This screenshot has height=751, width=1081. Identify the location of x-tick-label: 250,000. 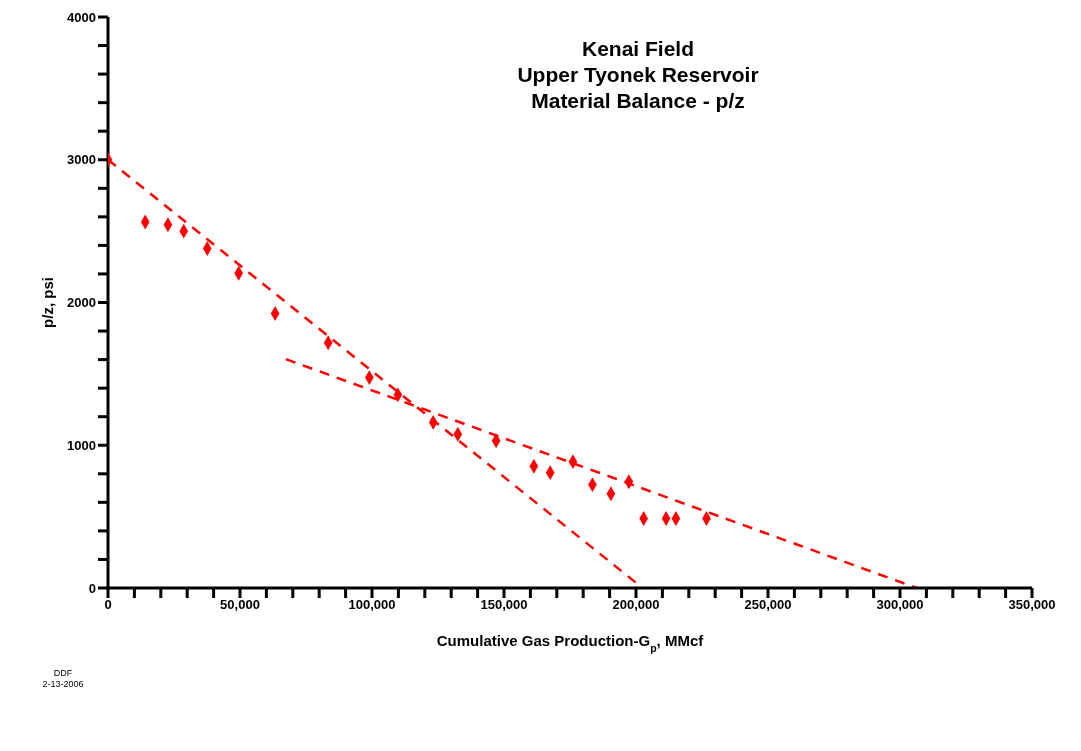
(768, 605).